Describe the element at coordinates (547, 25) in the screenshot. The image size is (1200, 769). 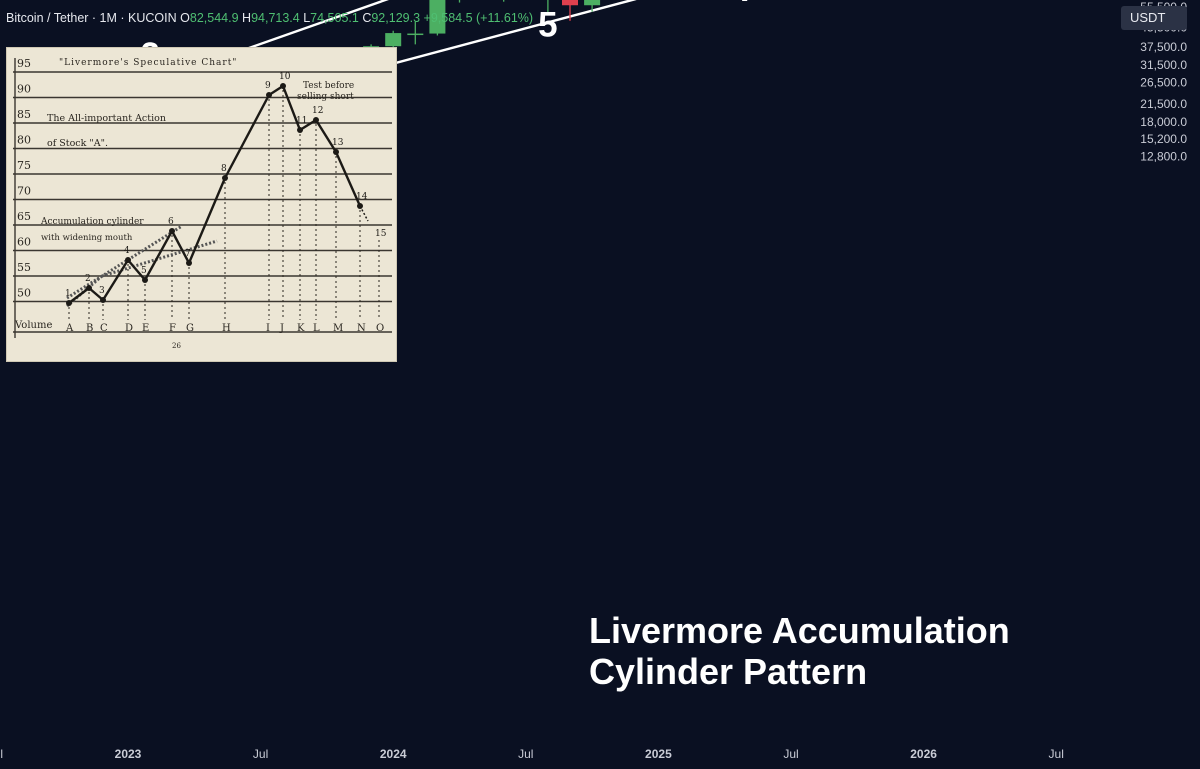
I see `wave-label: 5` at that location.